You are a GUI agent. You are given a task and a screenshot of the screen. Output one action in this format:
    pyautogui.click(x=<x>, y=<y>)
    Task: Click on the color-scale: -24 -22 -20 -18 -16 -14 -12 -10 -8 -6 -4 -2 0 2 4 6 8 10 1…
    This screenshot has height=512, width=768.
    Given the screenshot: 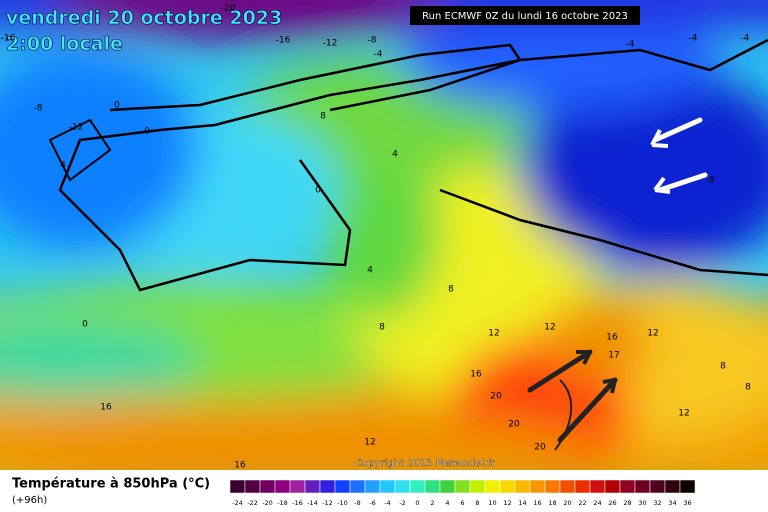 What is the action you would take?
    pyautogui.click(x=462, y=493)
    